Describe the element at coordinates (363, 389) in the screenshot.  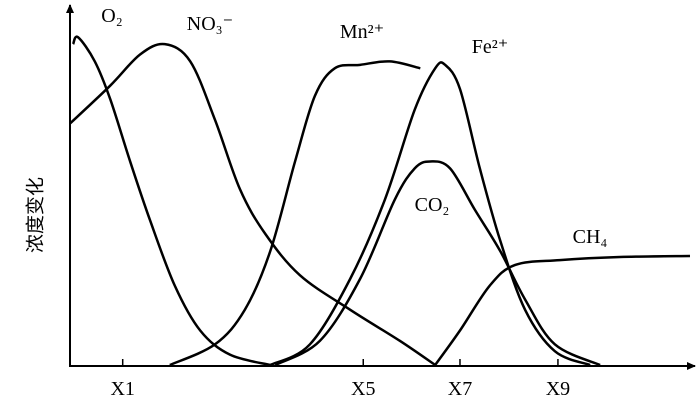
I see `x-tick-label: X5` at that location.